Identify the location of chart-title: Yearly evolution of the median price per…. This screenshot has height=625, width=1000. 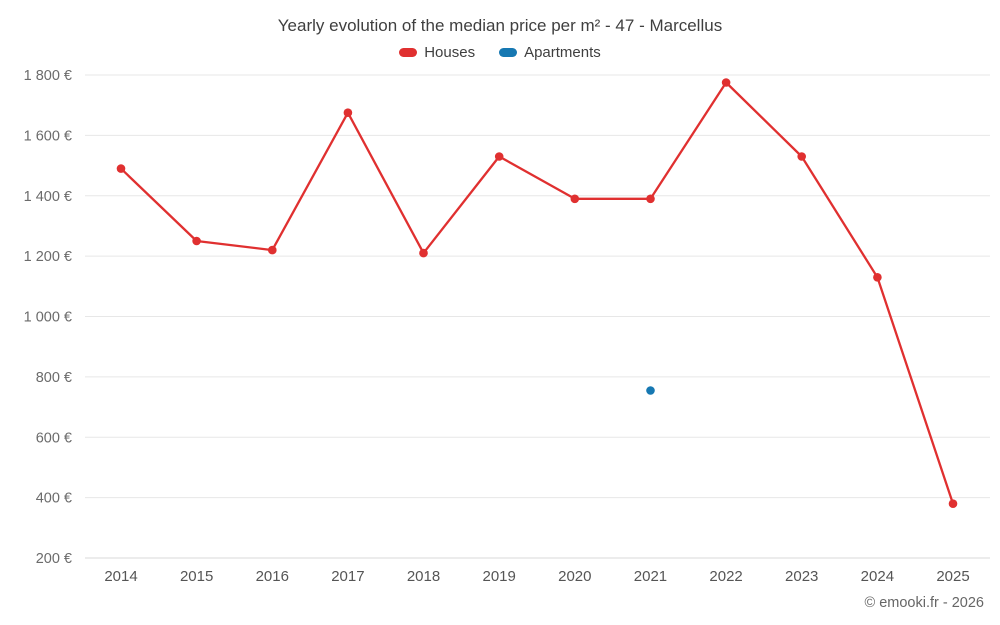
(500, 25).